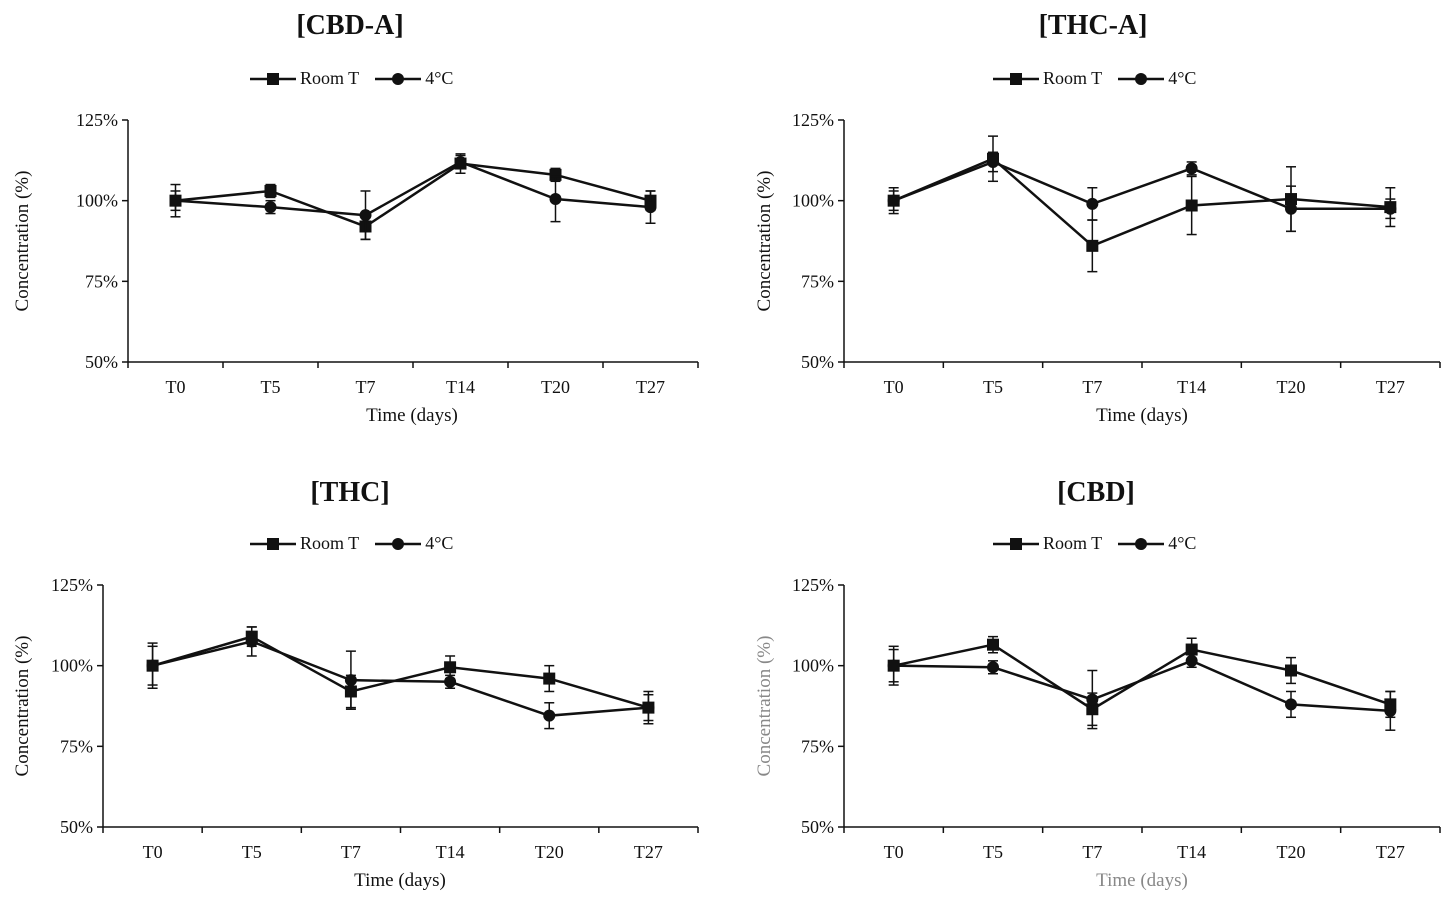 The height and width of the screenshot is (901, 1456). I want to click on series-line-room-t, so click(1142, 677).